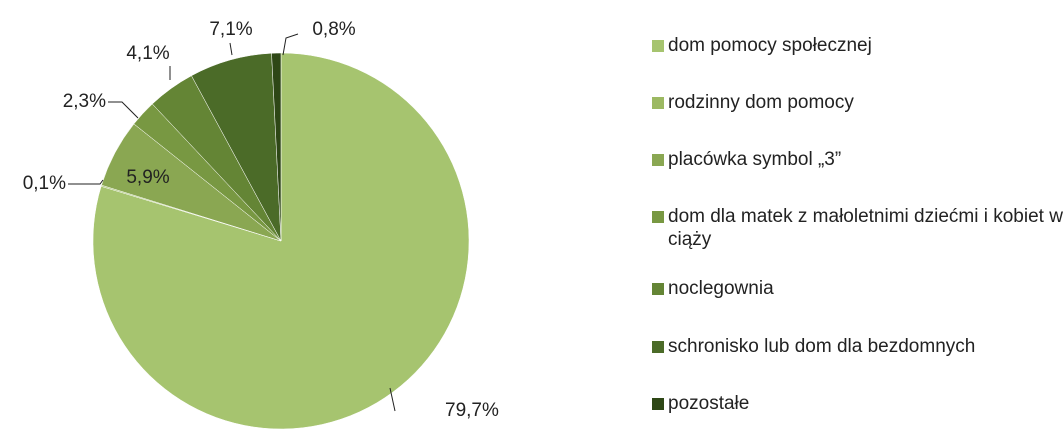 The height and width of the screenshot is (431, 1063). What do you see at coordinates (709, 403) in the screenshot?
I see `legend-label: pozostałe` at bounding box center [709, 403].